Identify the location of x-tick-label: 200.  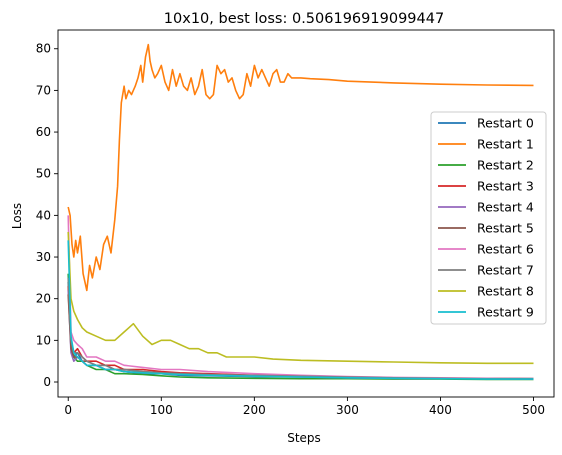
(254, 410).